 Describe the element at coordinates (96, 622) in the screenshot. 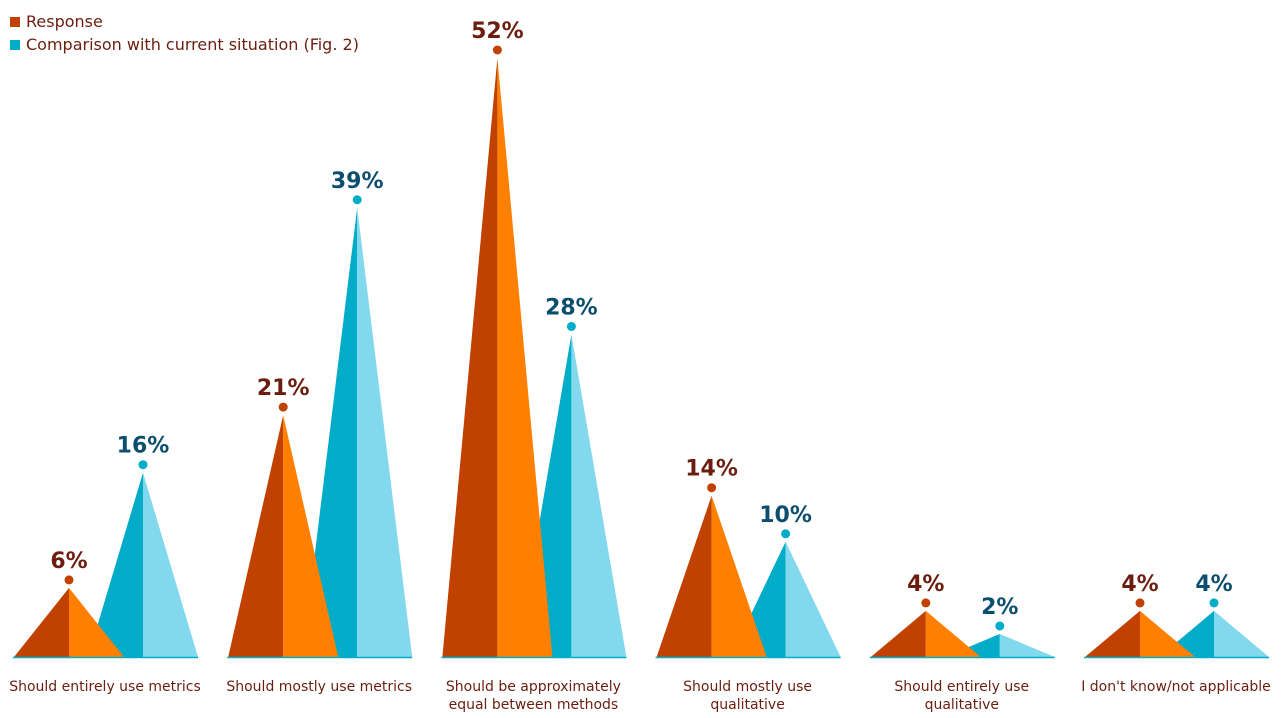

I see `response-peak-0-right` at that location.